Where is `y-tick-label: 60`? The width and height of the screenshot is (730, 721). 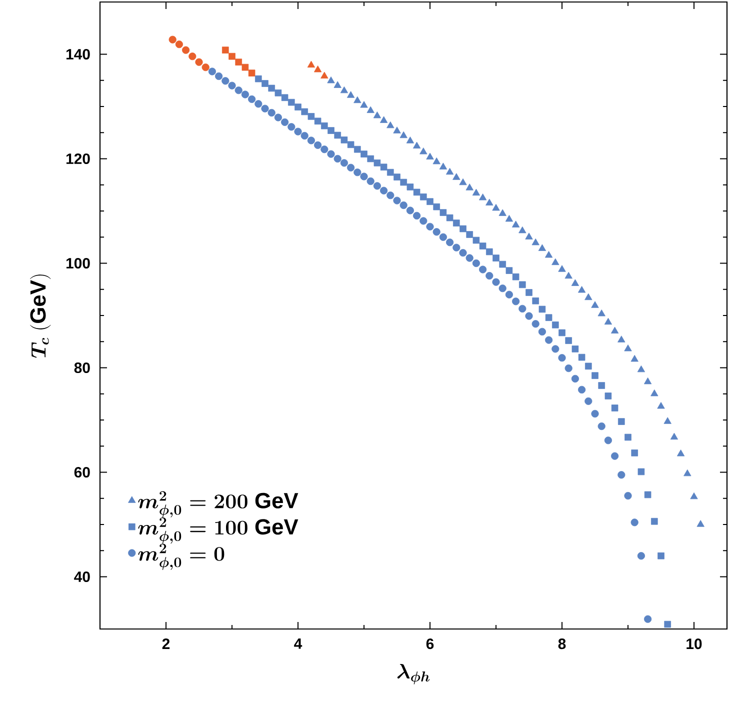 y-tick-label: 60 is located at coordinates (82, 472).